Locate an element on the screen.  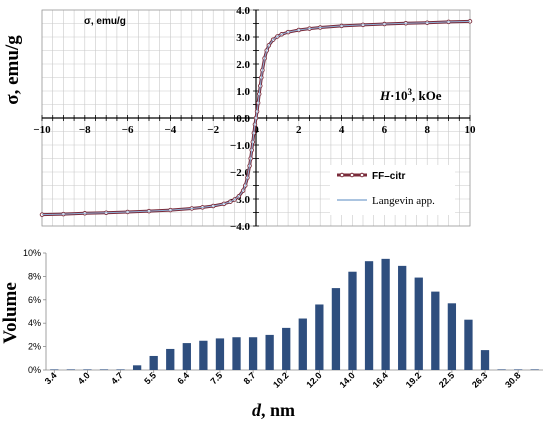
mag-x-tick-label: 4 is located at coordinates (342, 130).